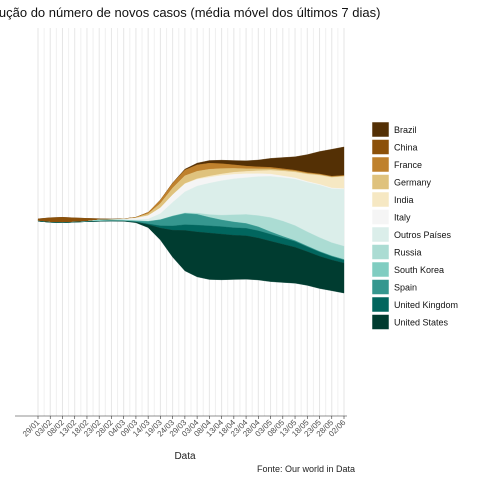 The height and width of the screenshot is (480, 480). Describe the element at coordinates (419, 270) in the screenshot. I see `legend-label: South Korea` at that location.